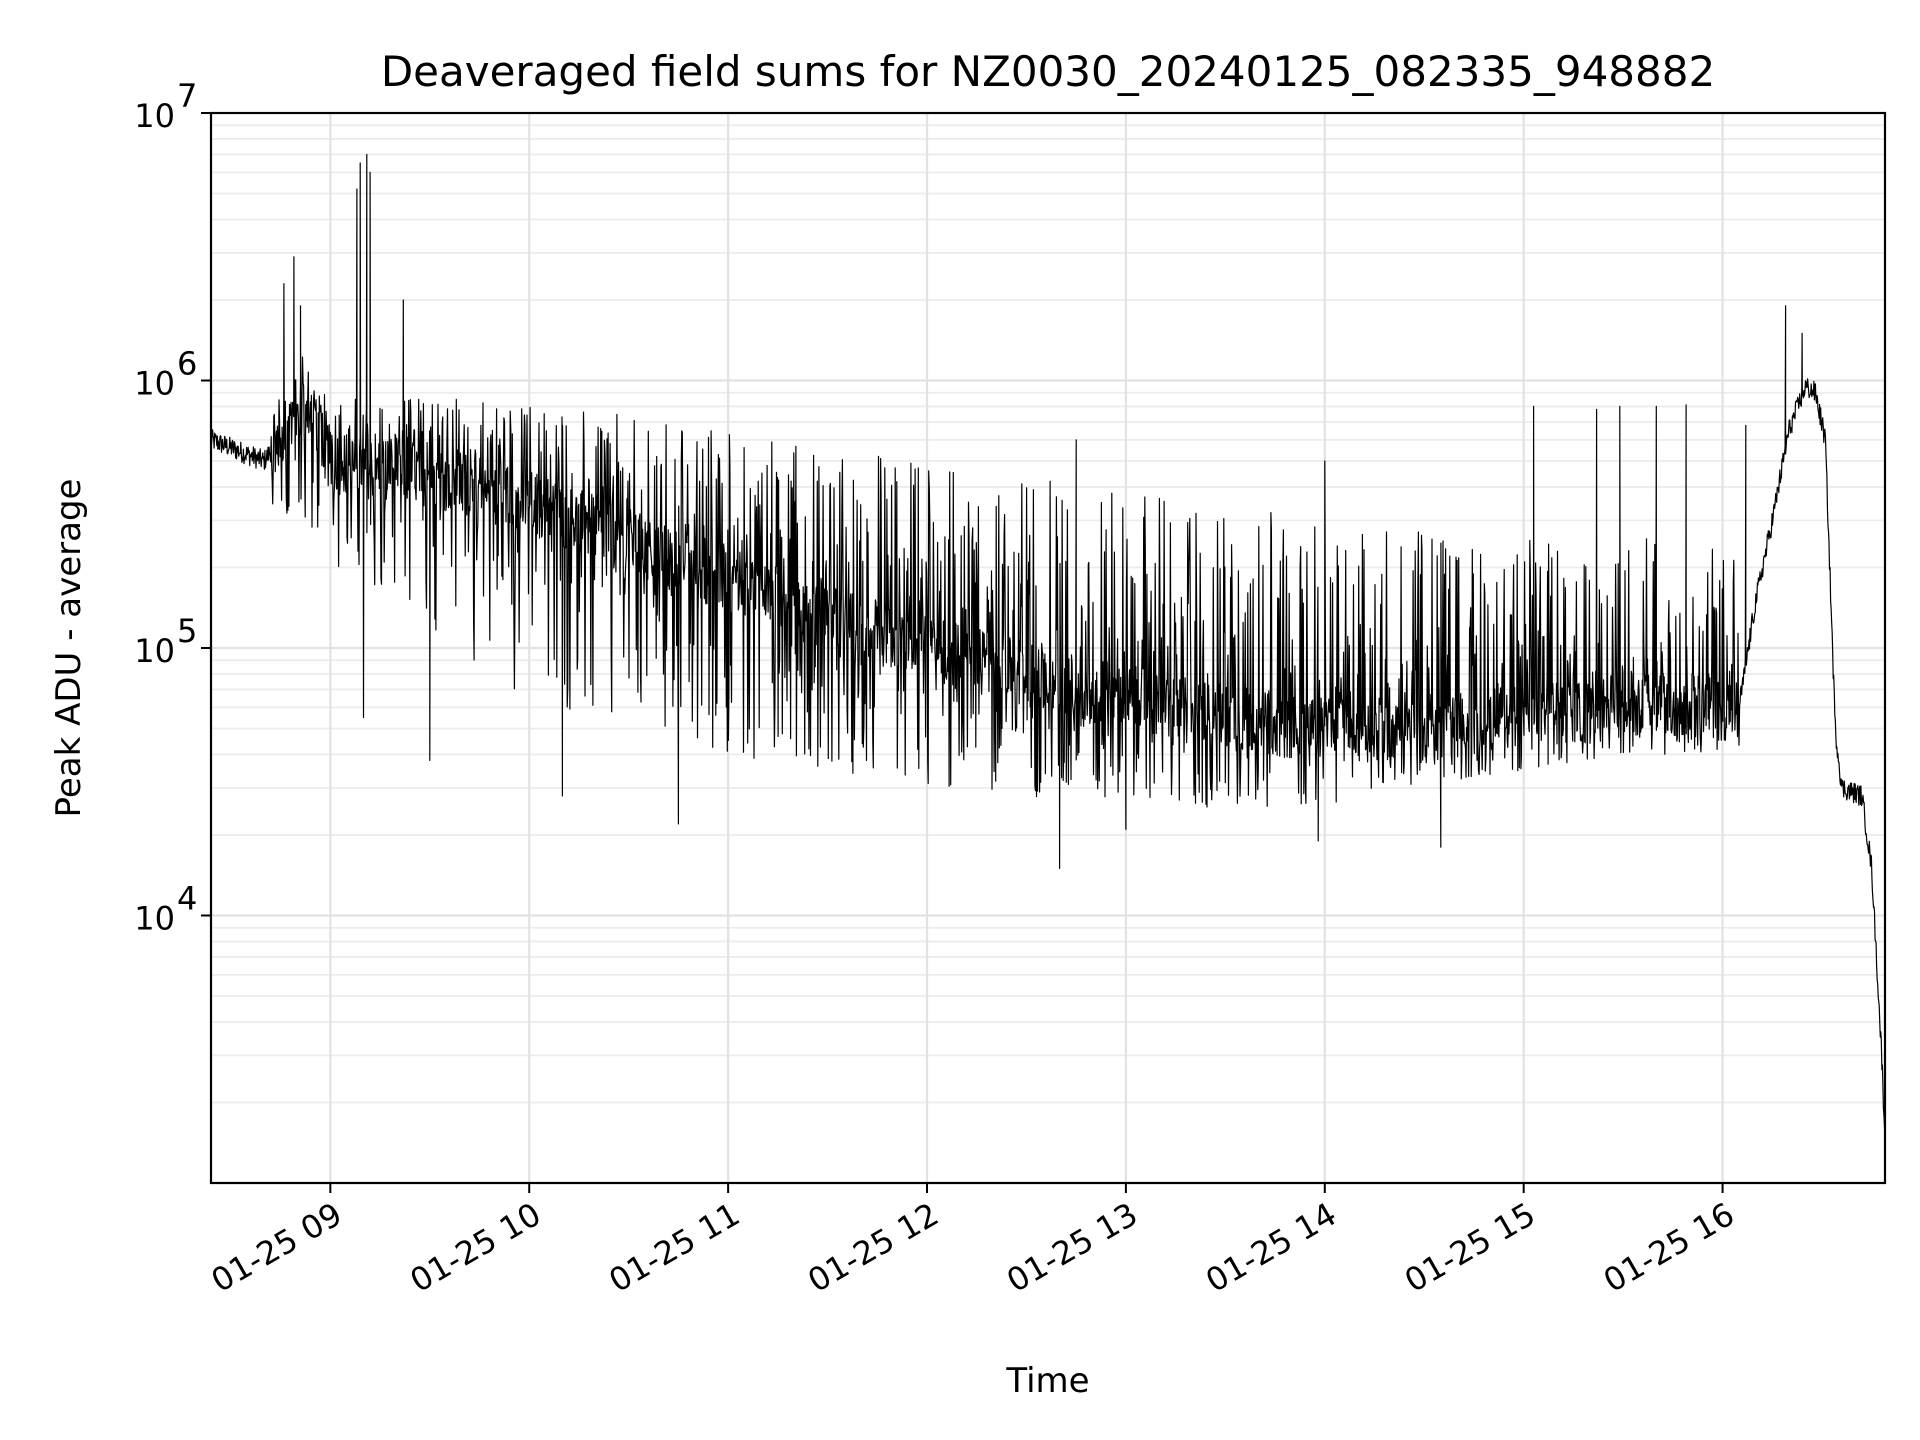 The height and width of the screenshot is (1440, 1920). Describe the element at coordinates (187, 899) in the screenshot. I see `y-tick-exponent: 4` at that location.